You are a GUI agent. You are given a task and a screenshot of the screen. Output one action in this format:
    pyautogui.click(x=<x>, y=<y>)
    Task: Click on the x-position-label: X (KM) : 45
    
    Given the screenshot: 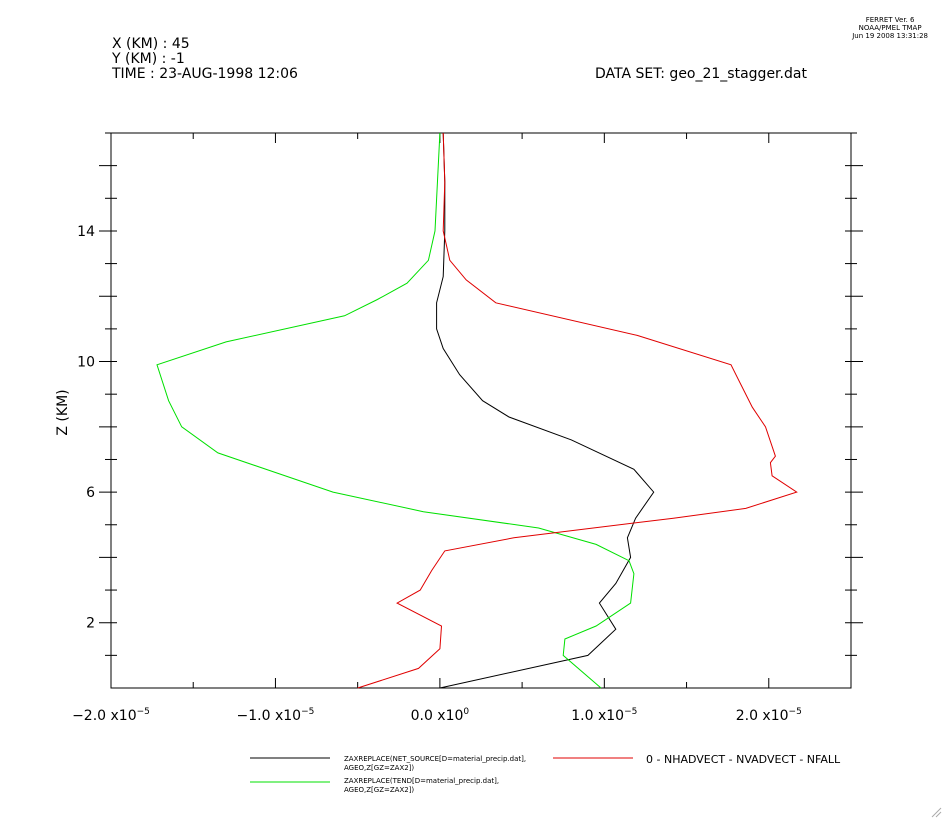 What is the action you would take?
    pyautogui.click(x=151, y=44)
    